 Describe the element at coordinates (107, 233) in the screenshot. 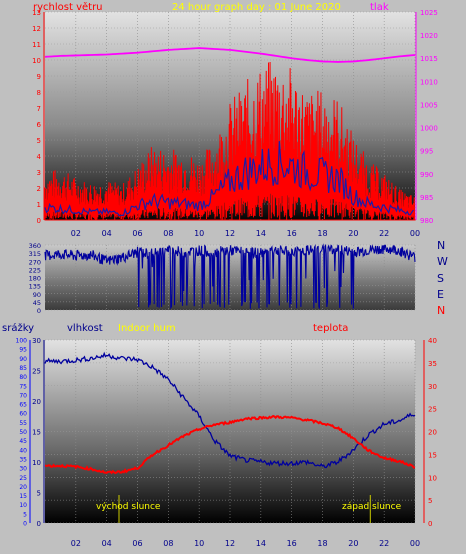

I see `x-tick-label-top: 04` at that location.